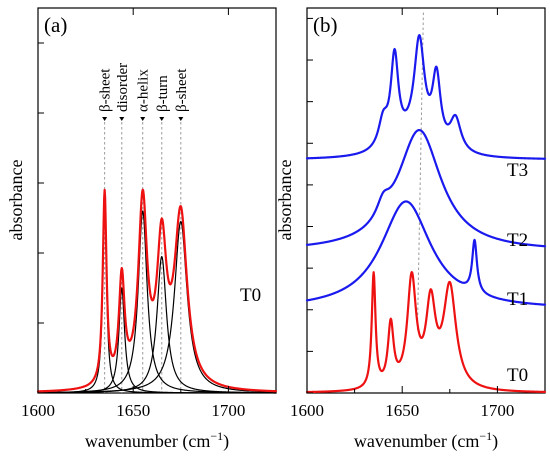  Describe the element at coordinates (226, 441) in the screenshot. I see `panel-a-xlabel-close: )` at that location.